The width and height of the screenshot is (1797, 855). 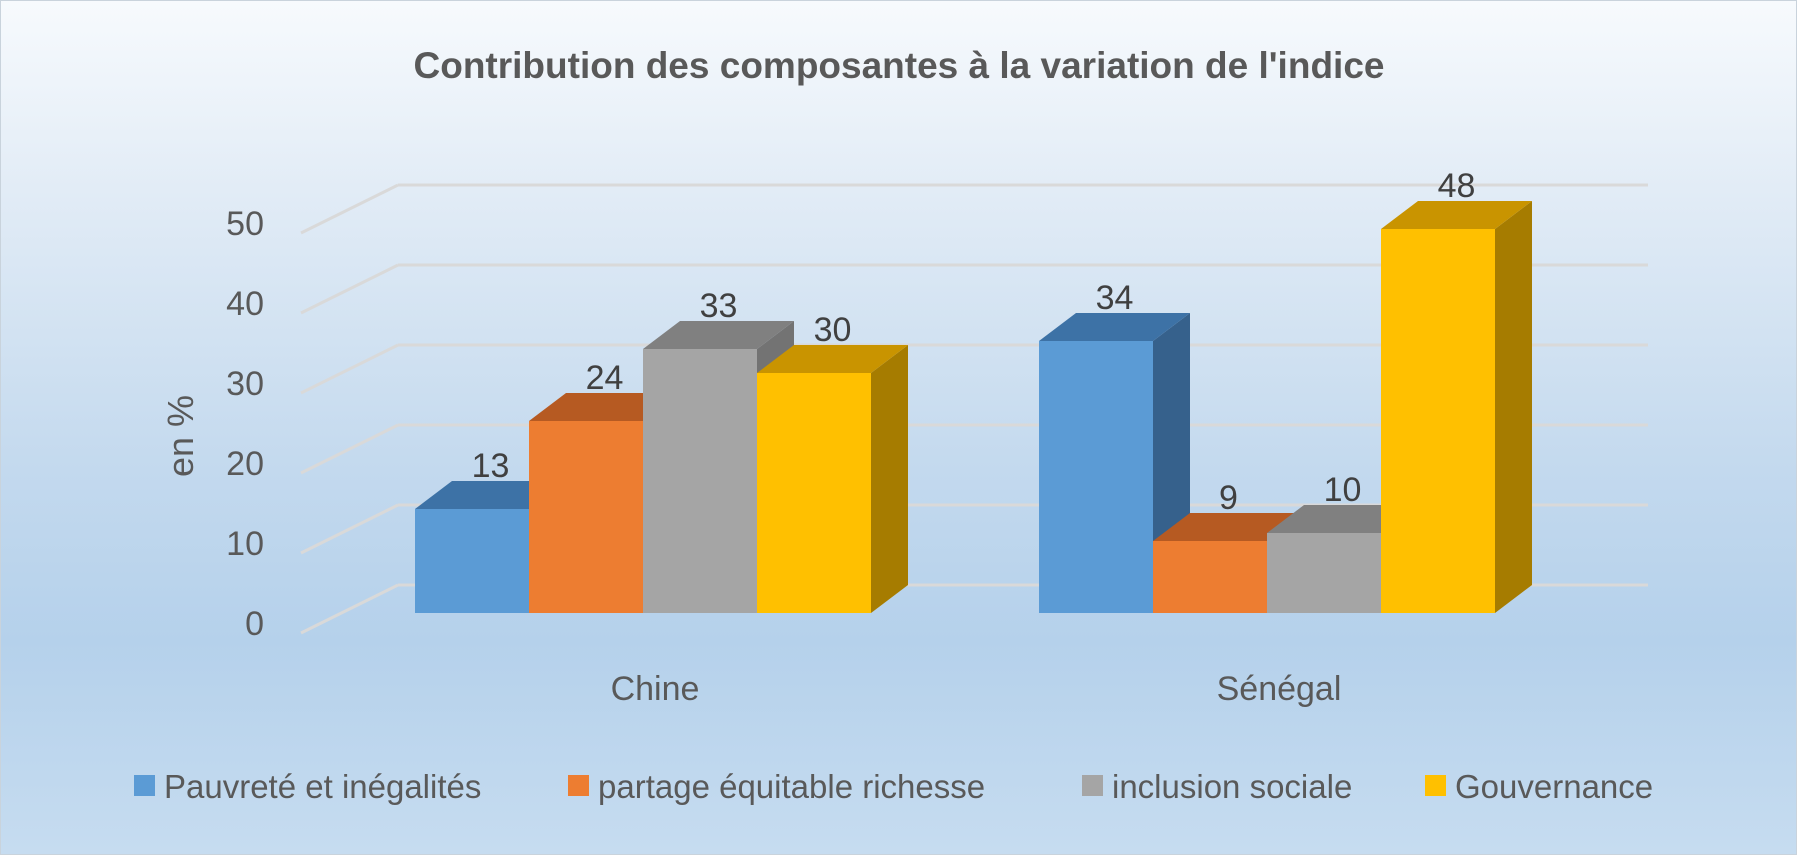 I want to click on legend-label: inclusion sociale, so click(x=1232, y=786).